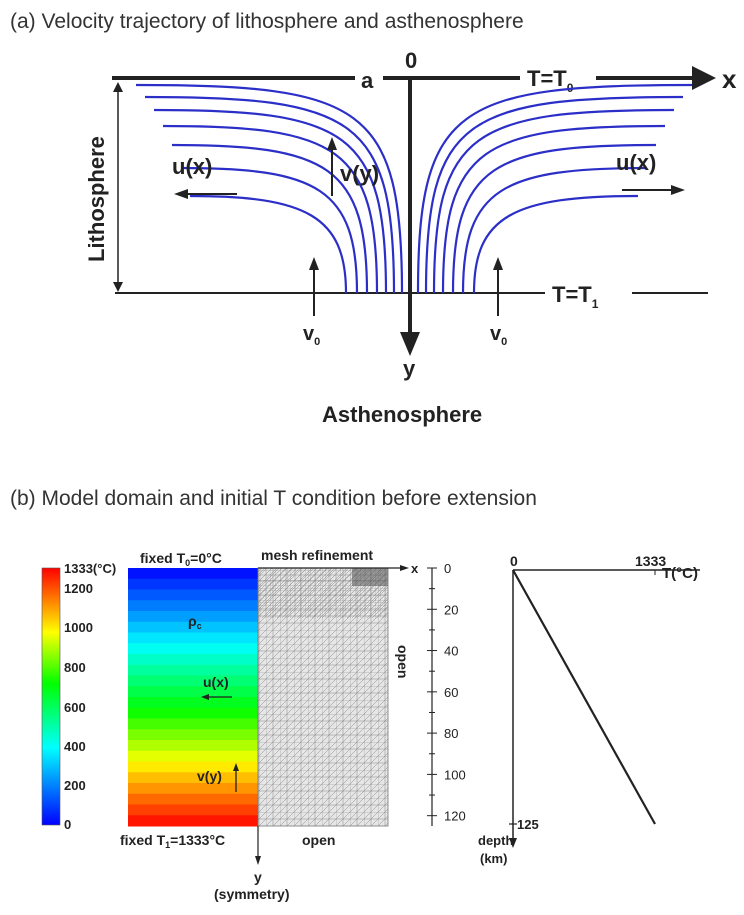  I want to click on v0-right-label: v0, so click(498, 335).